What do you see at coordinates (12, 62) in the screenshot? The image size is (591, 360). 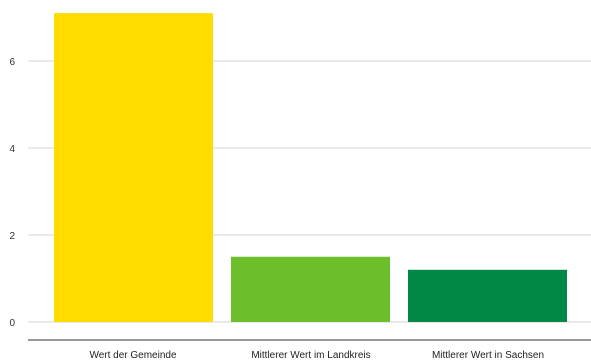 I see `y-tick-label: 6` at bounding box center [12, 62].